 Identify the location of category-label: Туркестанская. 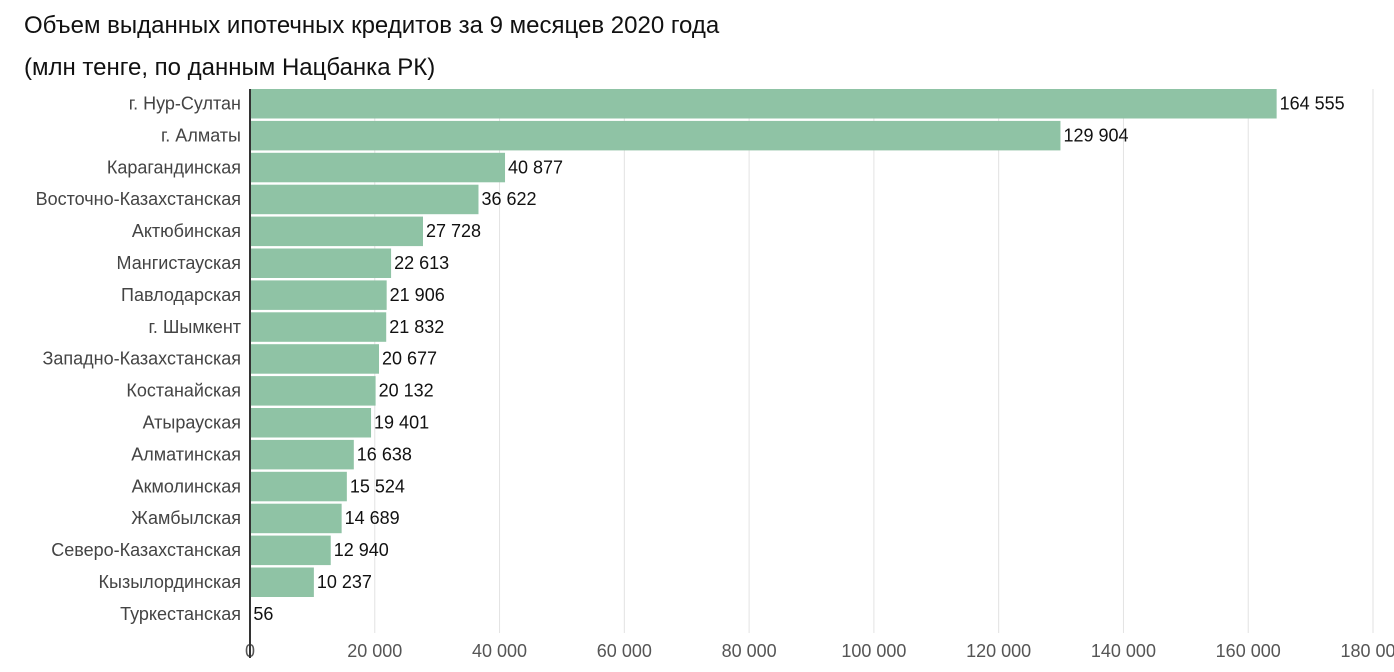
(180, 614).